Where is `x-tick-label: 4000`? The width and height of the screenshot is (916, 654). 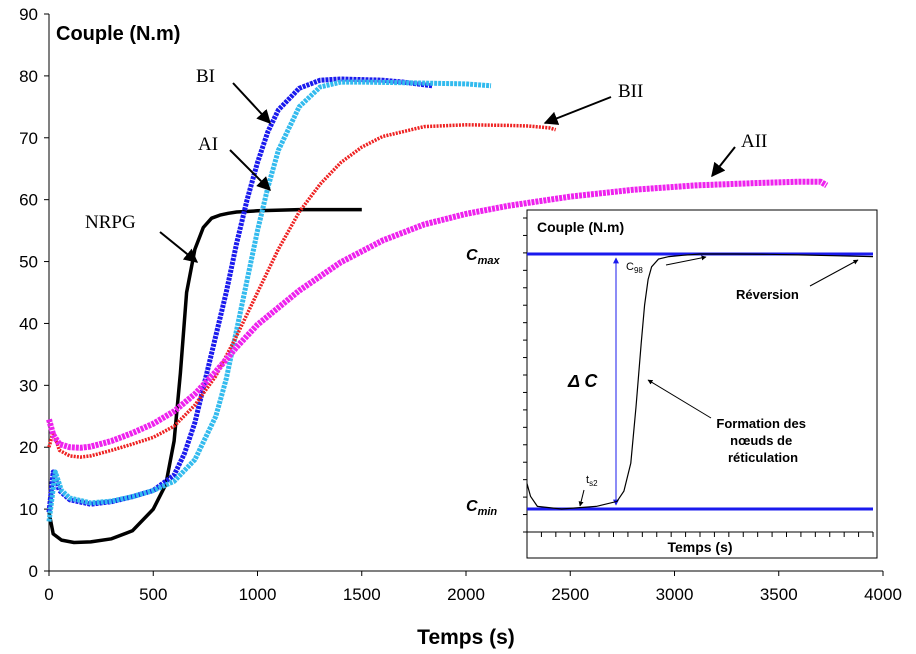 x-tick-label: 4000 is located at coordinates (883, 594).